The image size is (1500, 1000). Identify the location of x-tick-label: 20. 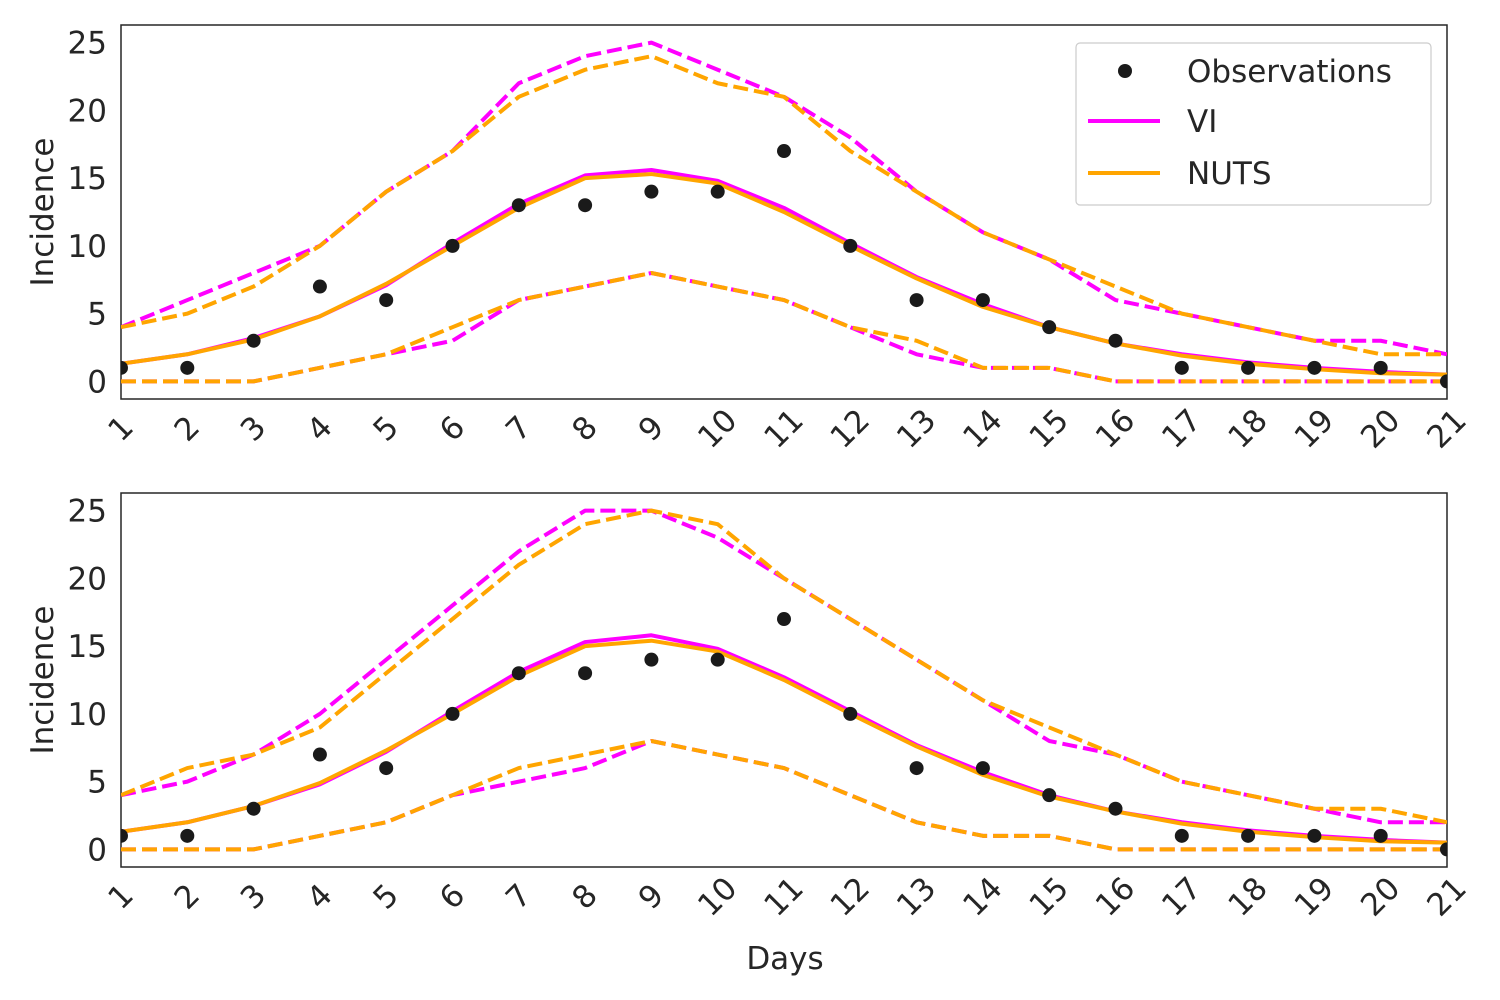
(1380, 428).